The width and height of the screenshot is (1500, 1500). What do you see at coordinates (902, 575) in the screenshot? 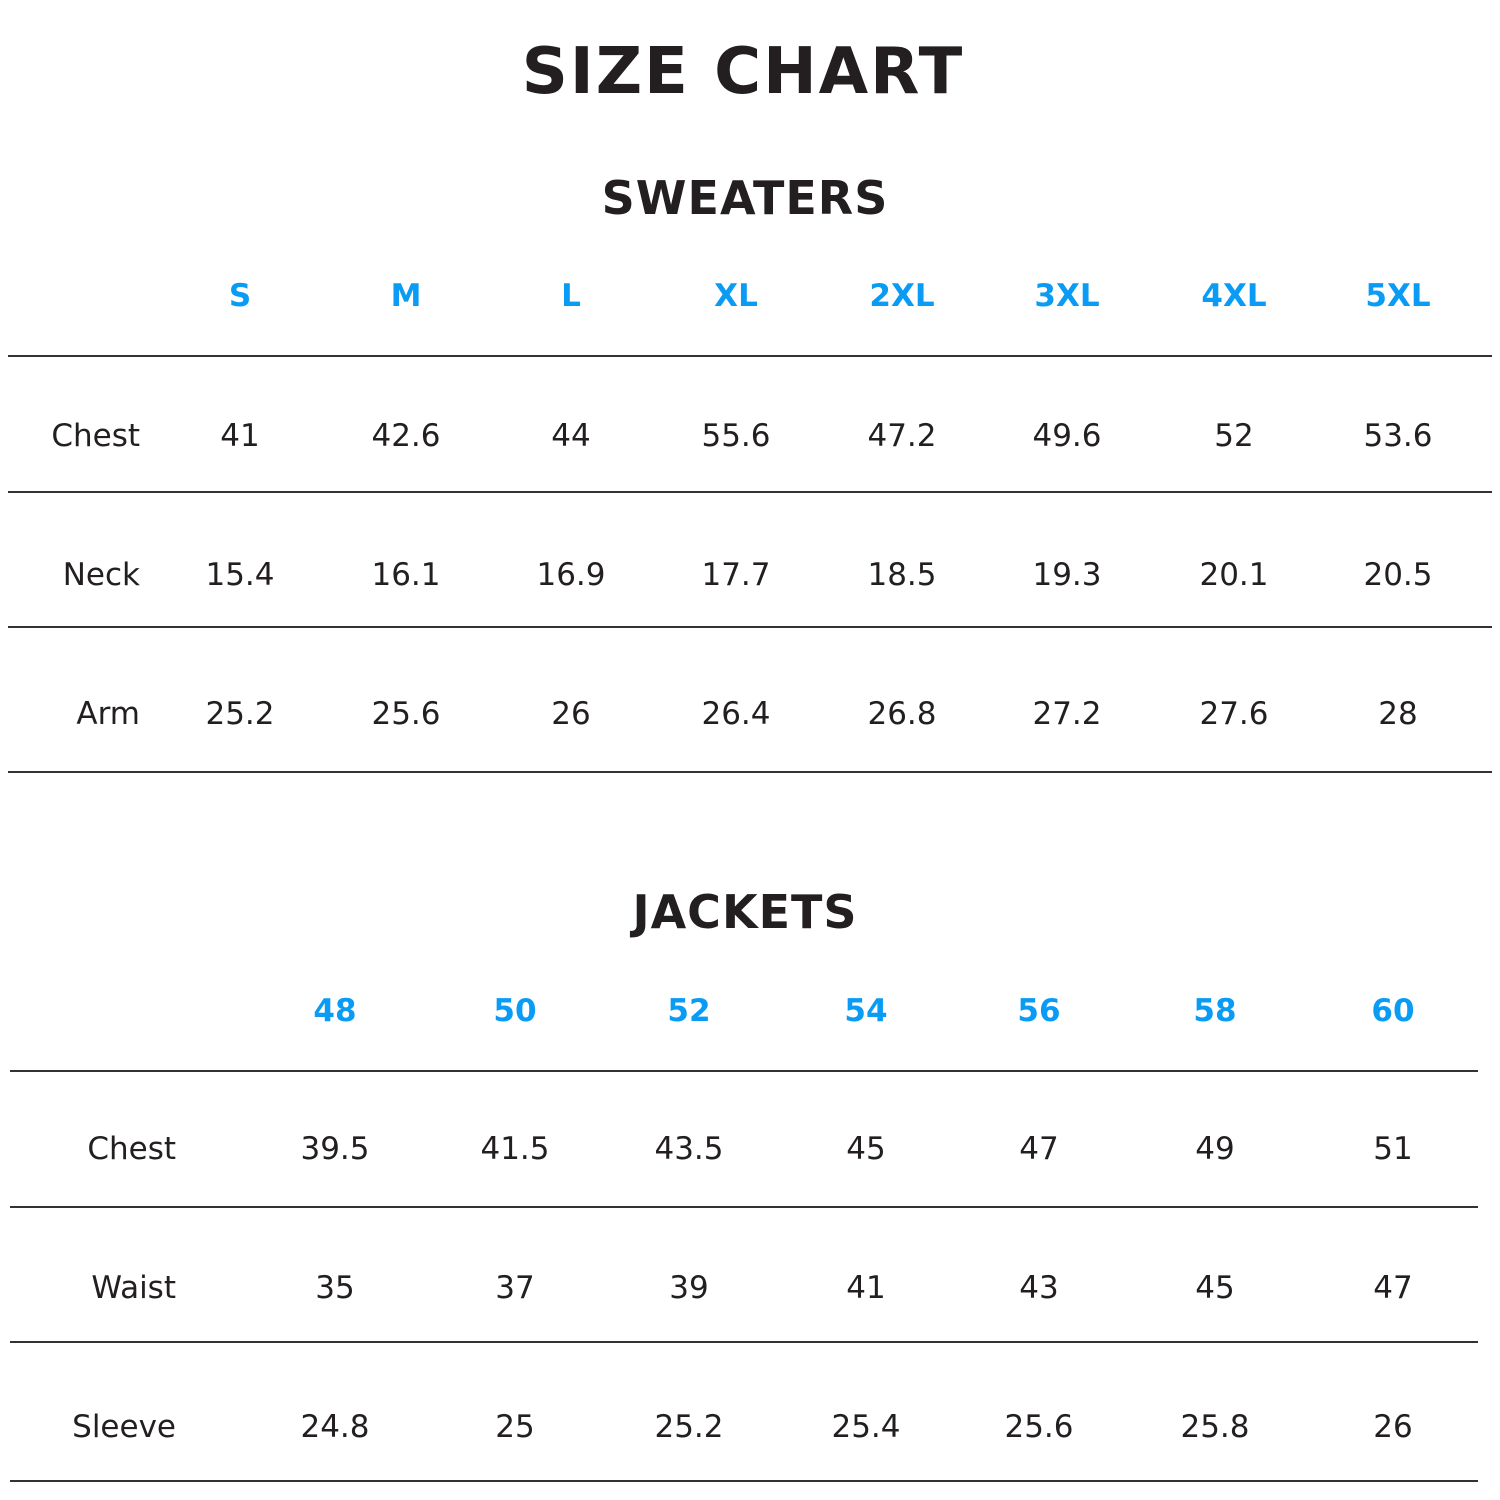
I see `sweaters-cell: 18.5` at bounding box center [902, 575].